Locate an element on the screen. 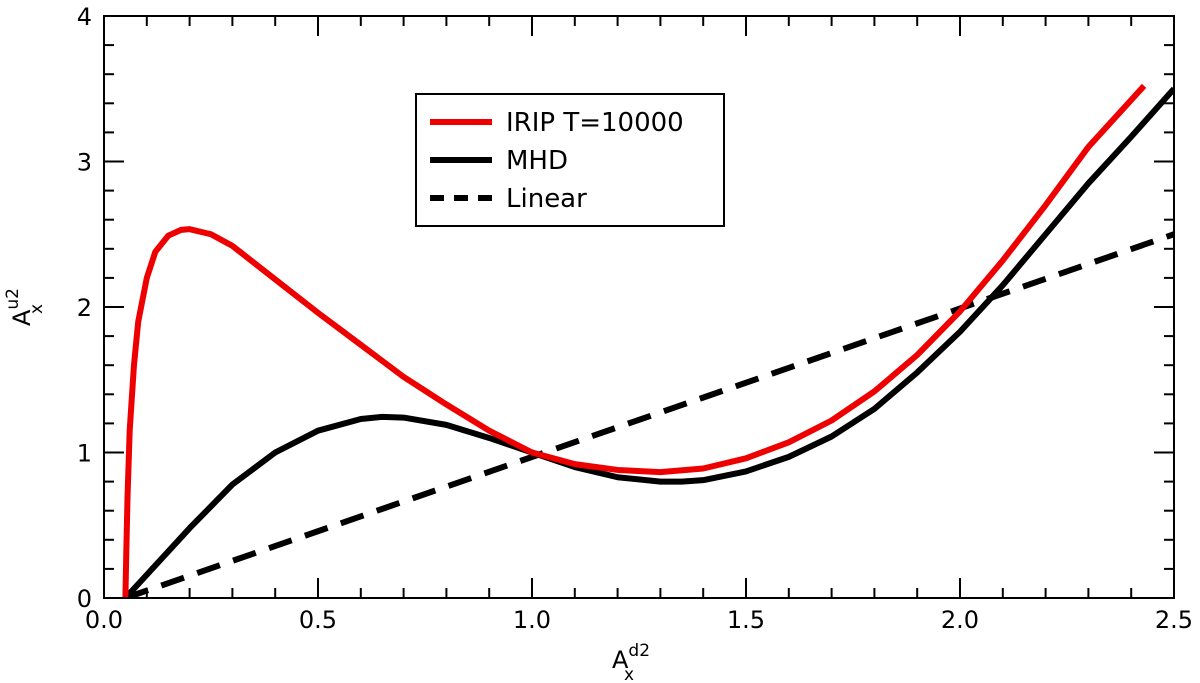 Image resolution: width=1200 pixels, height=683 pixels. y-axis-label: Au2 x is located at coordinates (25, 307).